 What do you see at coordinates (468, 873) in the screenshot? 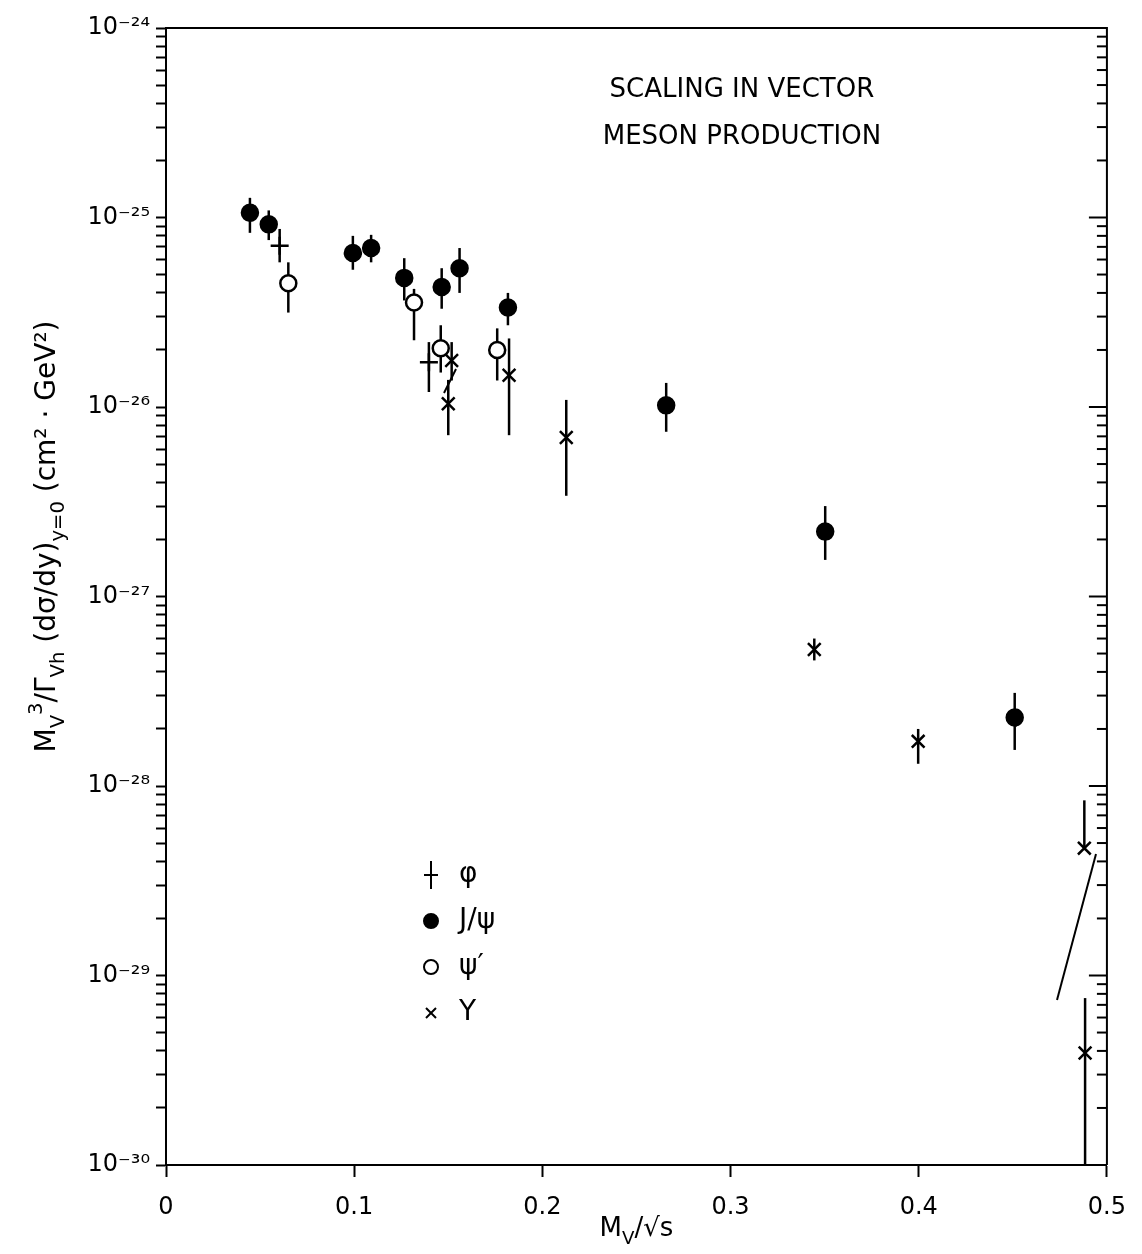
I see `legend-label: φ` at bounding box center [468, 873].